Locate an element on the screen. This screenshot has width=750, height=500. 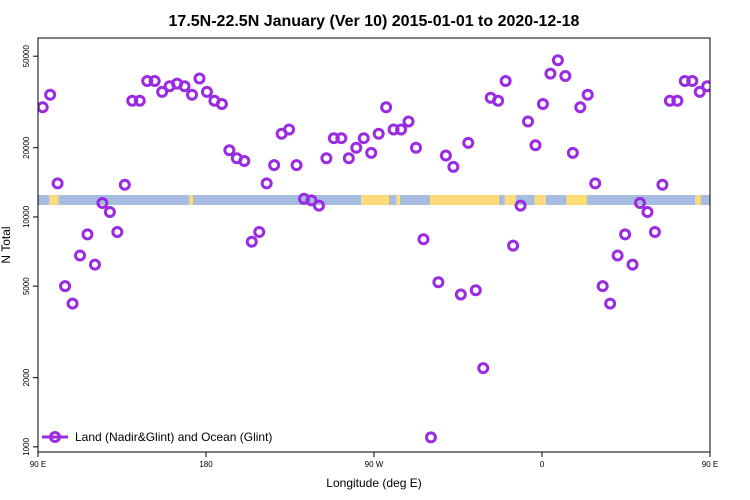
land-segments is located at coordinates (375, 200).